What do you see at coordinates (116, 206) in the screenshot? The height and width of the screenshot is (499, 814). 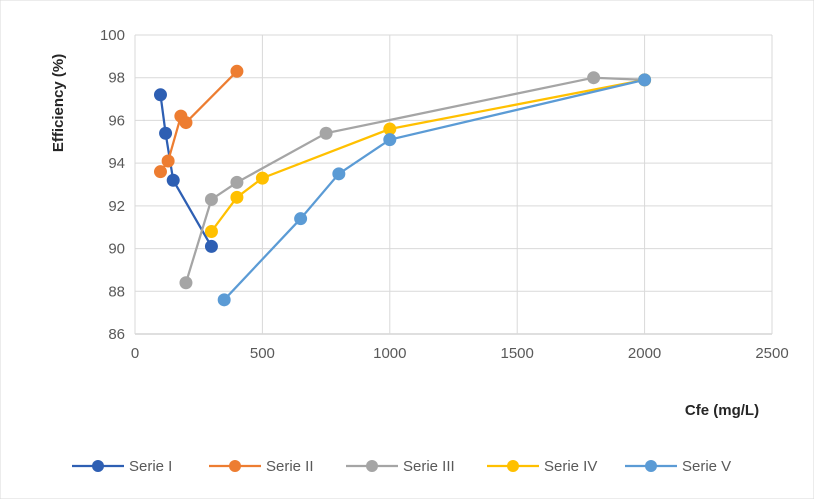 I see `y-tick-label: 92` at bounding box center [116, 206].